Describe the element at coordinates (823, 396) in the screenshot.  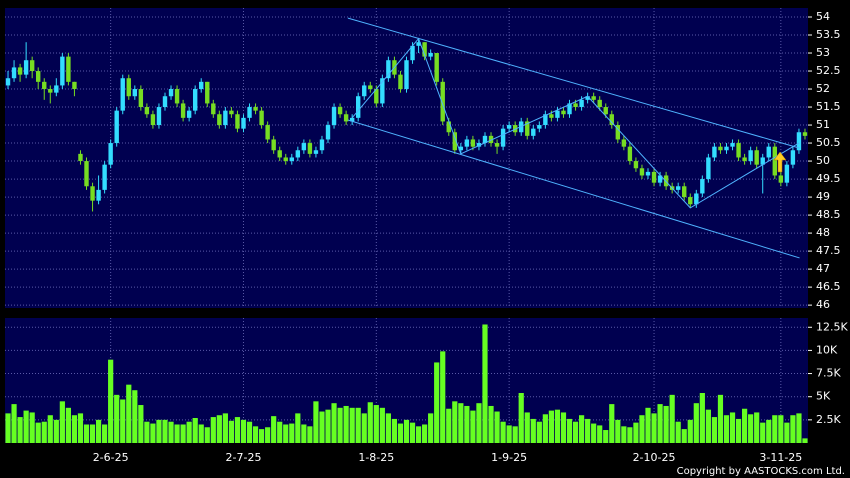
I see `v-tick-label: 5K` at that location.